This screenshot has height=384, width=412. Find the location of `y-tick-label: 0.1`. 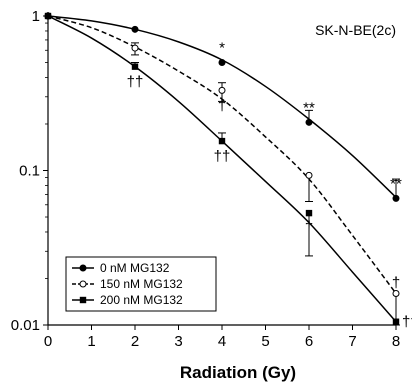

y-tick-label: 0.1 is located at coordinates (29, 171).